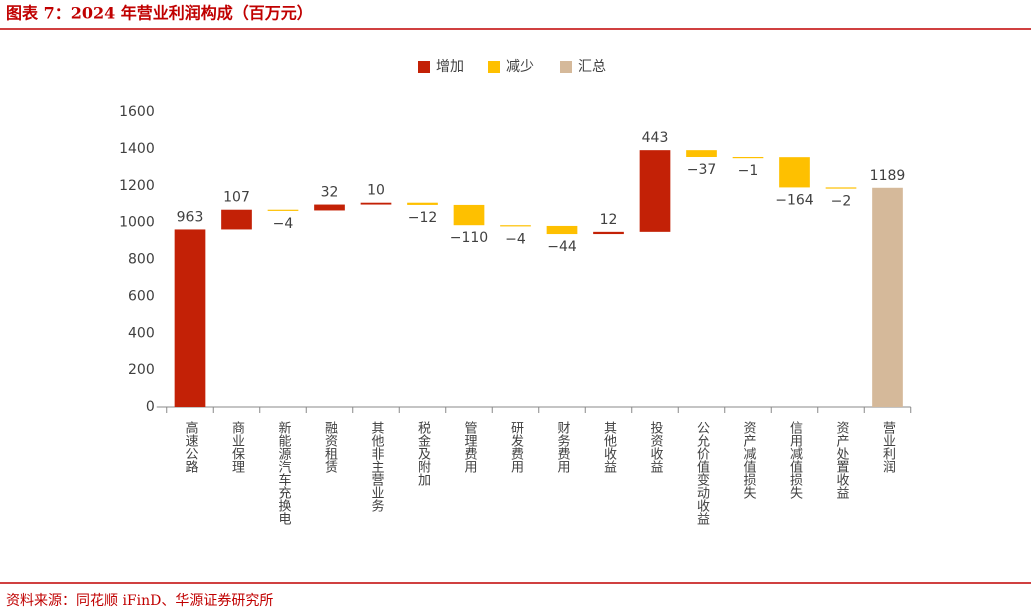 The height and width of the screenshot is (615, 1031). What do you see at coordinates (159, 13) in the screenshot?
I see `chart-title: 图表 7：2024 年营业利润构成（百万元）` at bounding box center [159, 13].